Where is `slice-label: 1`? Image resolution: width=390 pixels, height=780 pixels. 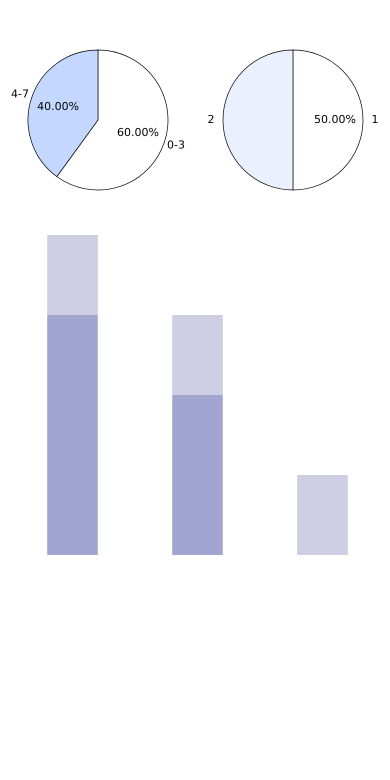
slice-label: 1 is located at coordinates (375, 119).